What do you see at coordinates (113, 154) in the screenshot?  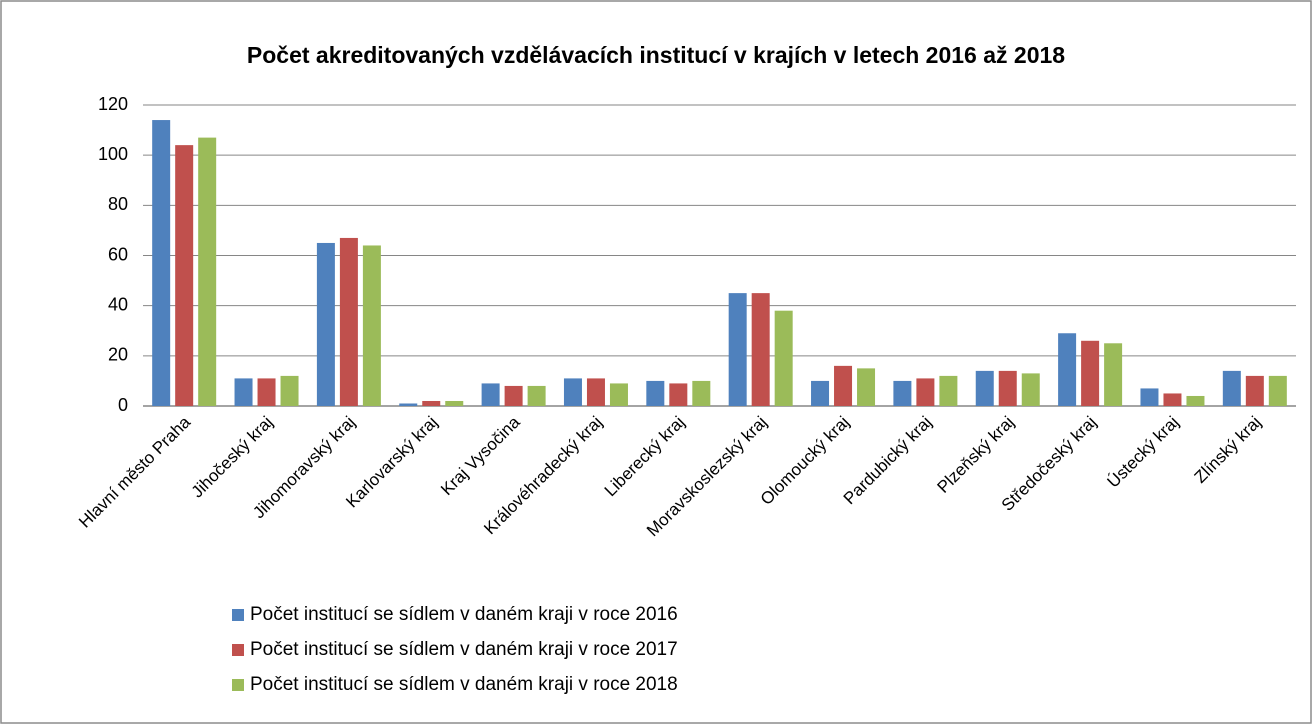 I see `y-tick-label: 100` at bounding box center [113, 154].